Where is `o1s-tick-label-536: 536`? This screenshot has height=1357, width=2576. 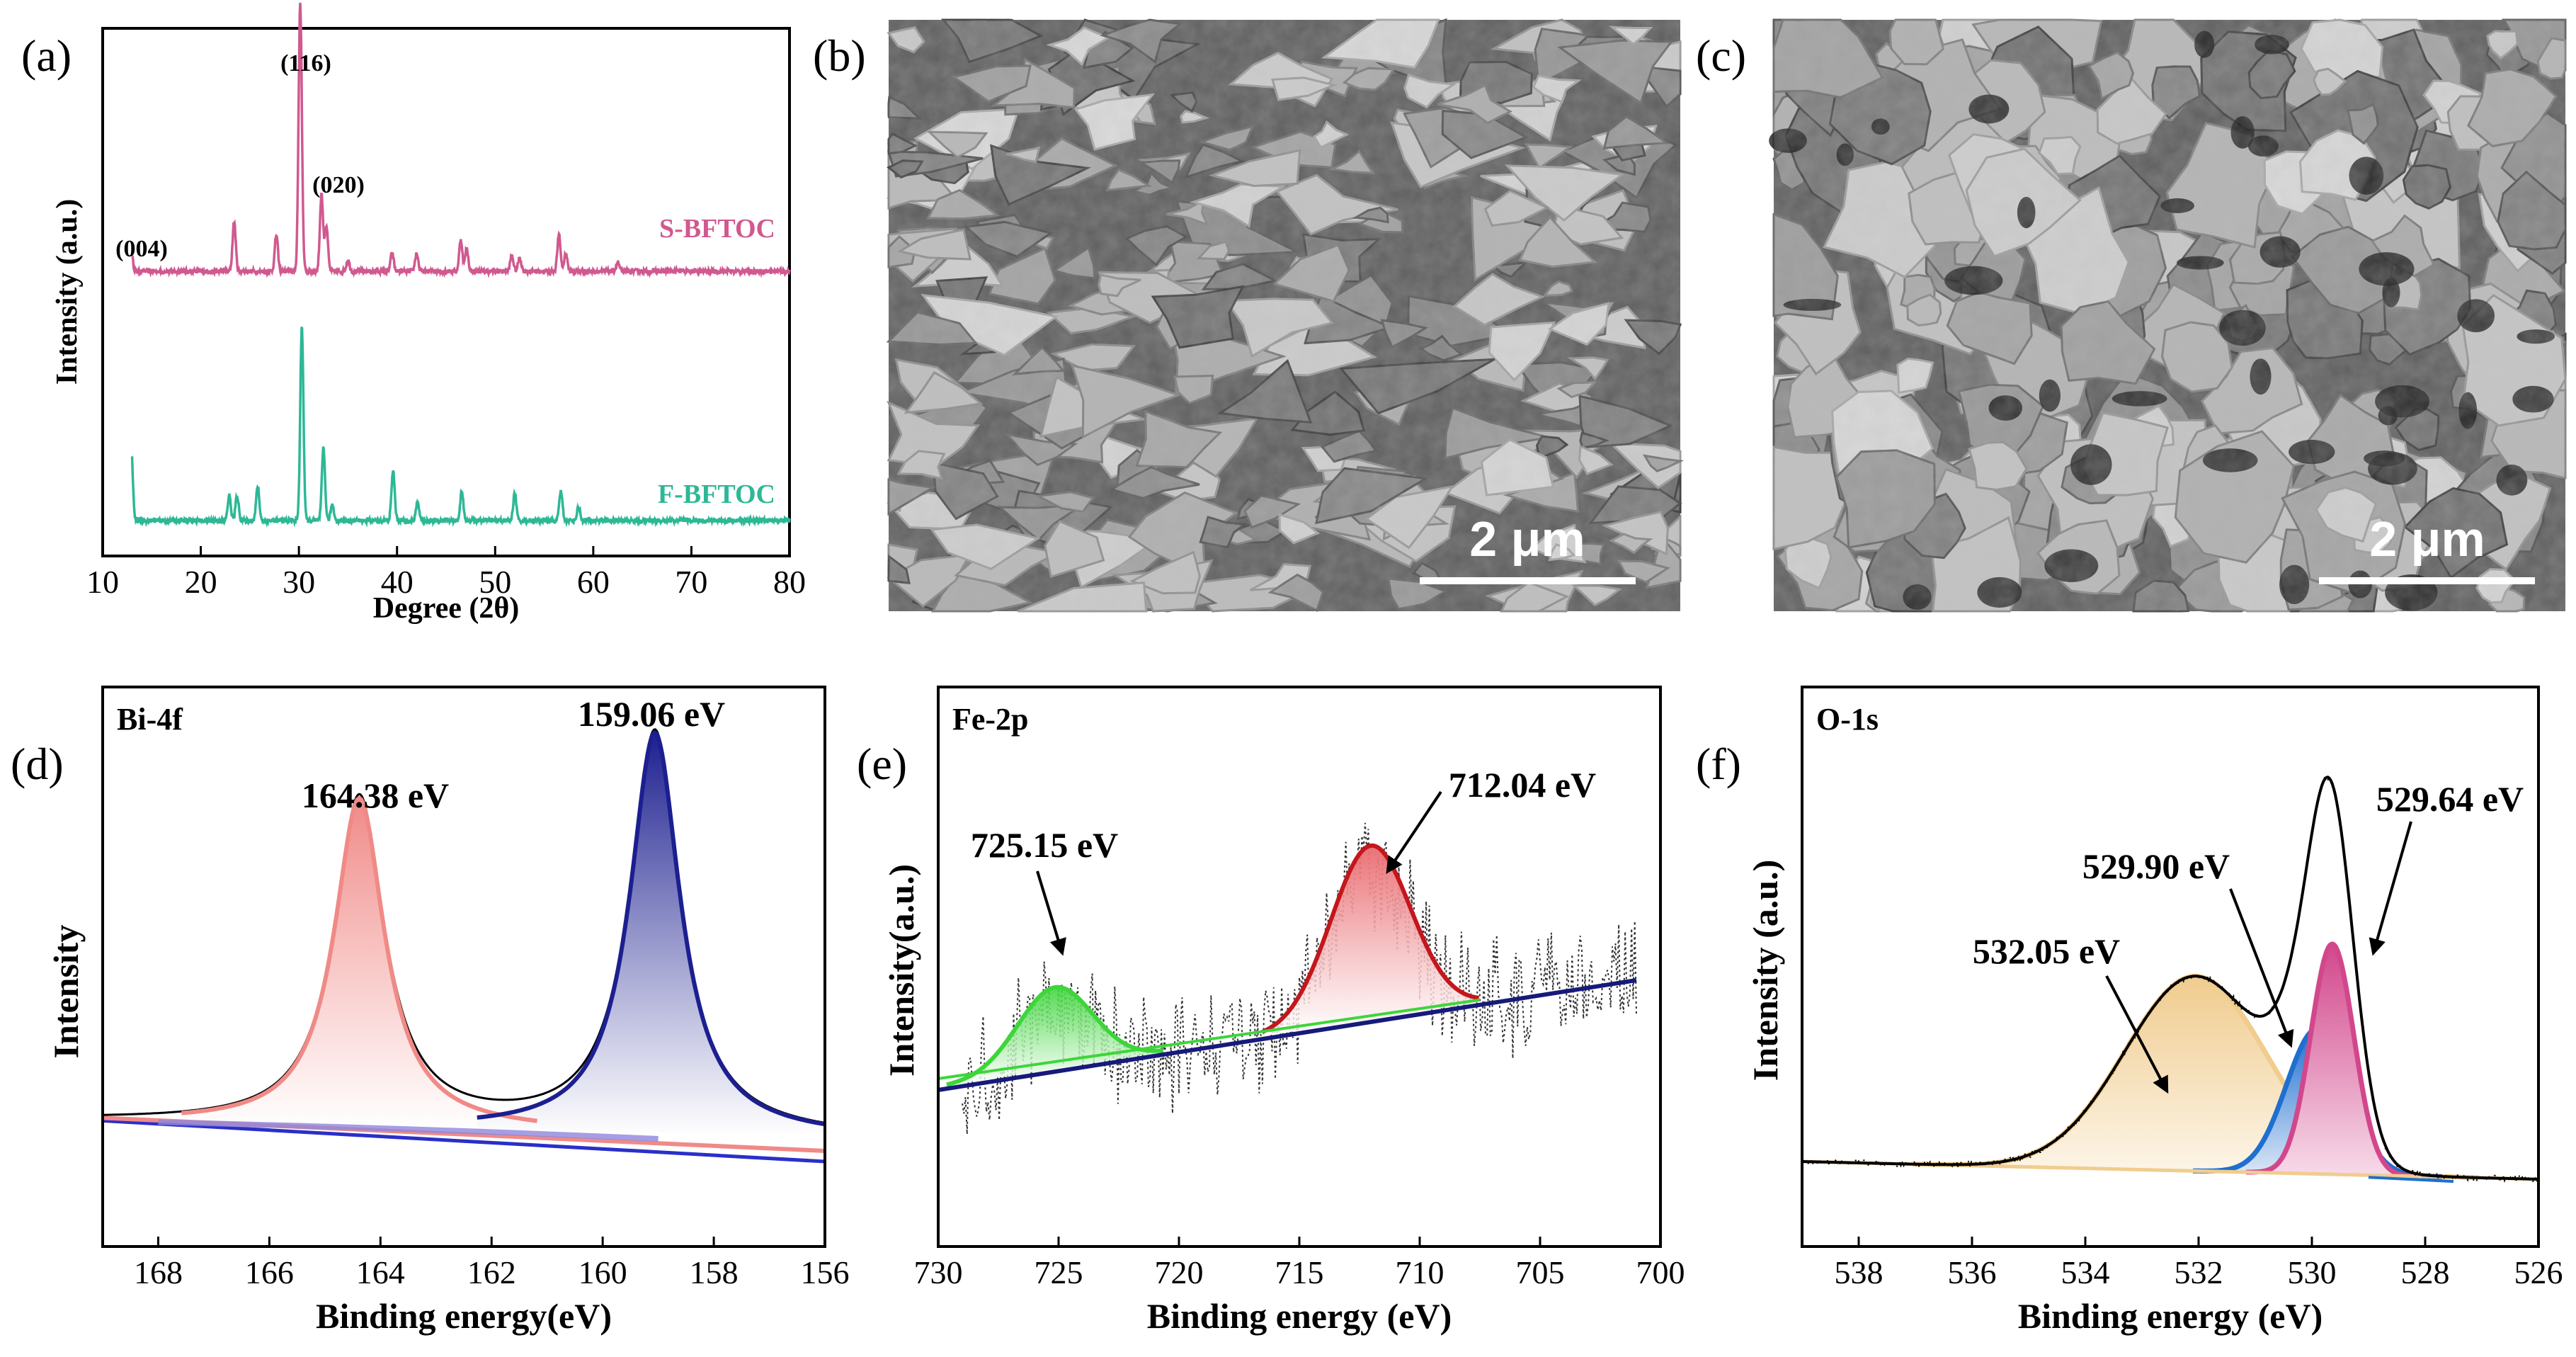
o1s-tick-label-536: 536 is located at coordinates (1973, 1272).